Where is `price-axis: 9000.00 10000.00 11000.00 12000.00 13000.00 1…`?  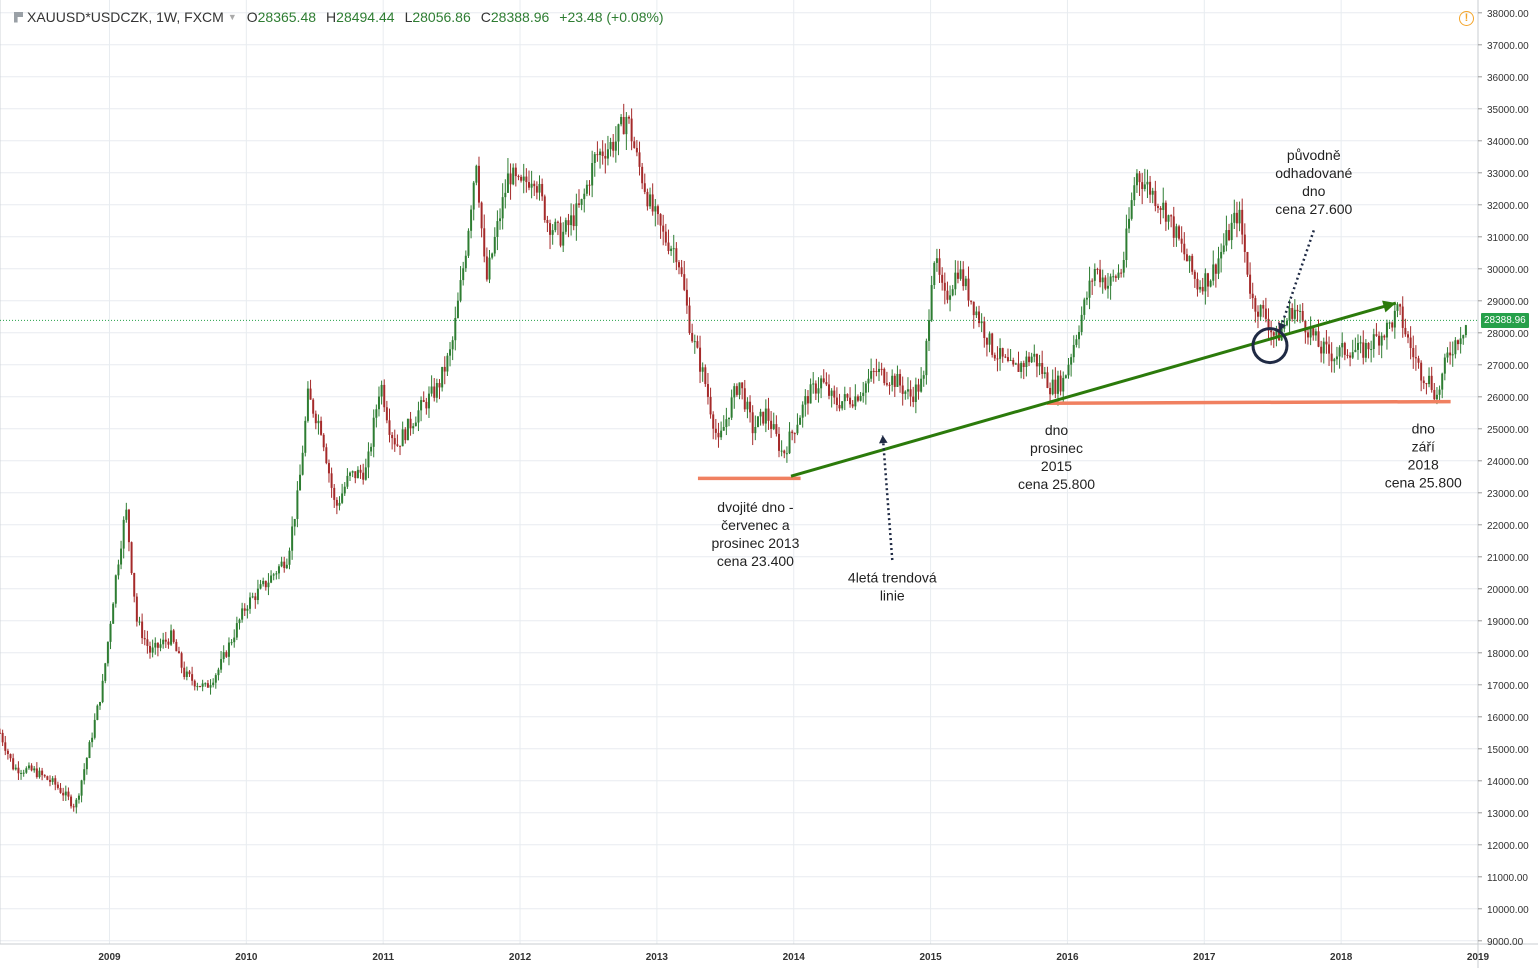 price-axis: 9000.00 10000.00 11000.00 12000.00 13000.00 1… is located at coordinates (1503, 478).